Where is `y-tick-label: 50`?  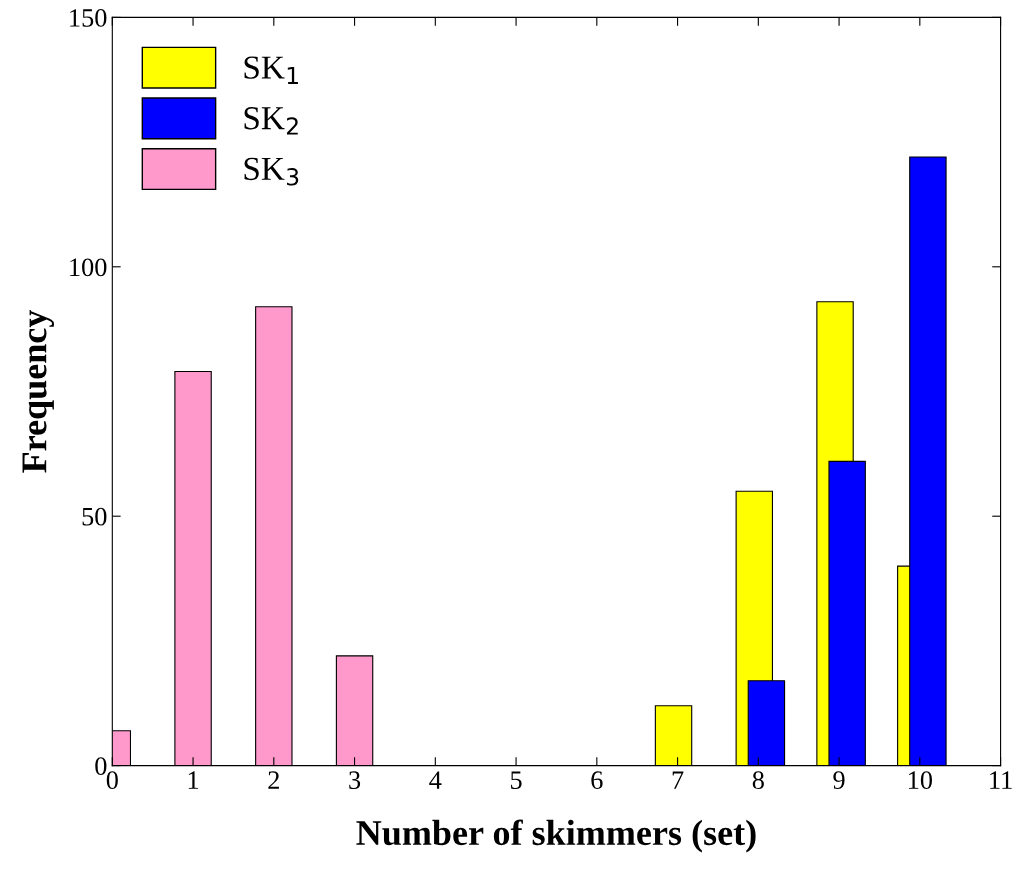
y-tick-label: 50 is located at coordinates (94, 516).